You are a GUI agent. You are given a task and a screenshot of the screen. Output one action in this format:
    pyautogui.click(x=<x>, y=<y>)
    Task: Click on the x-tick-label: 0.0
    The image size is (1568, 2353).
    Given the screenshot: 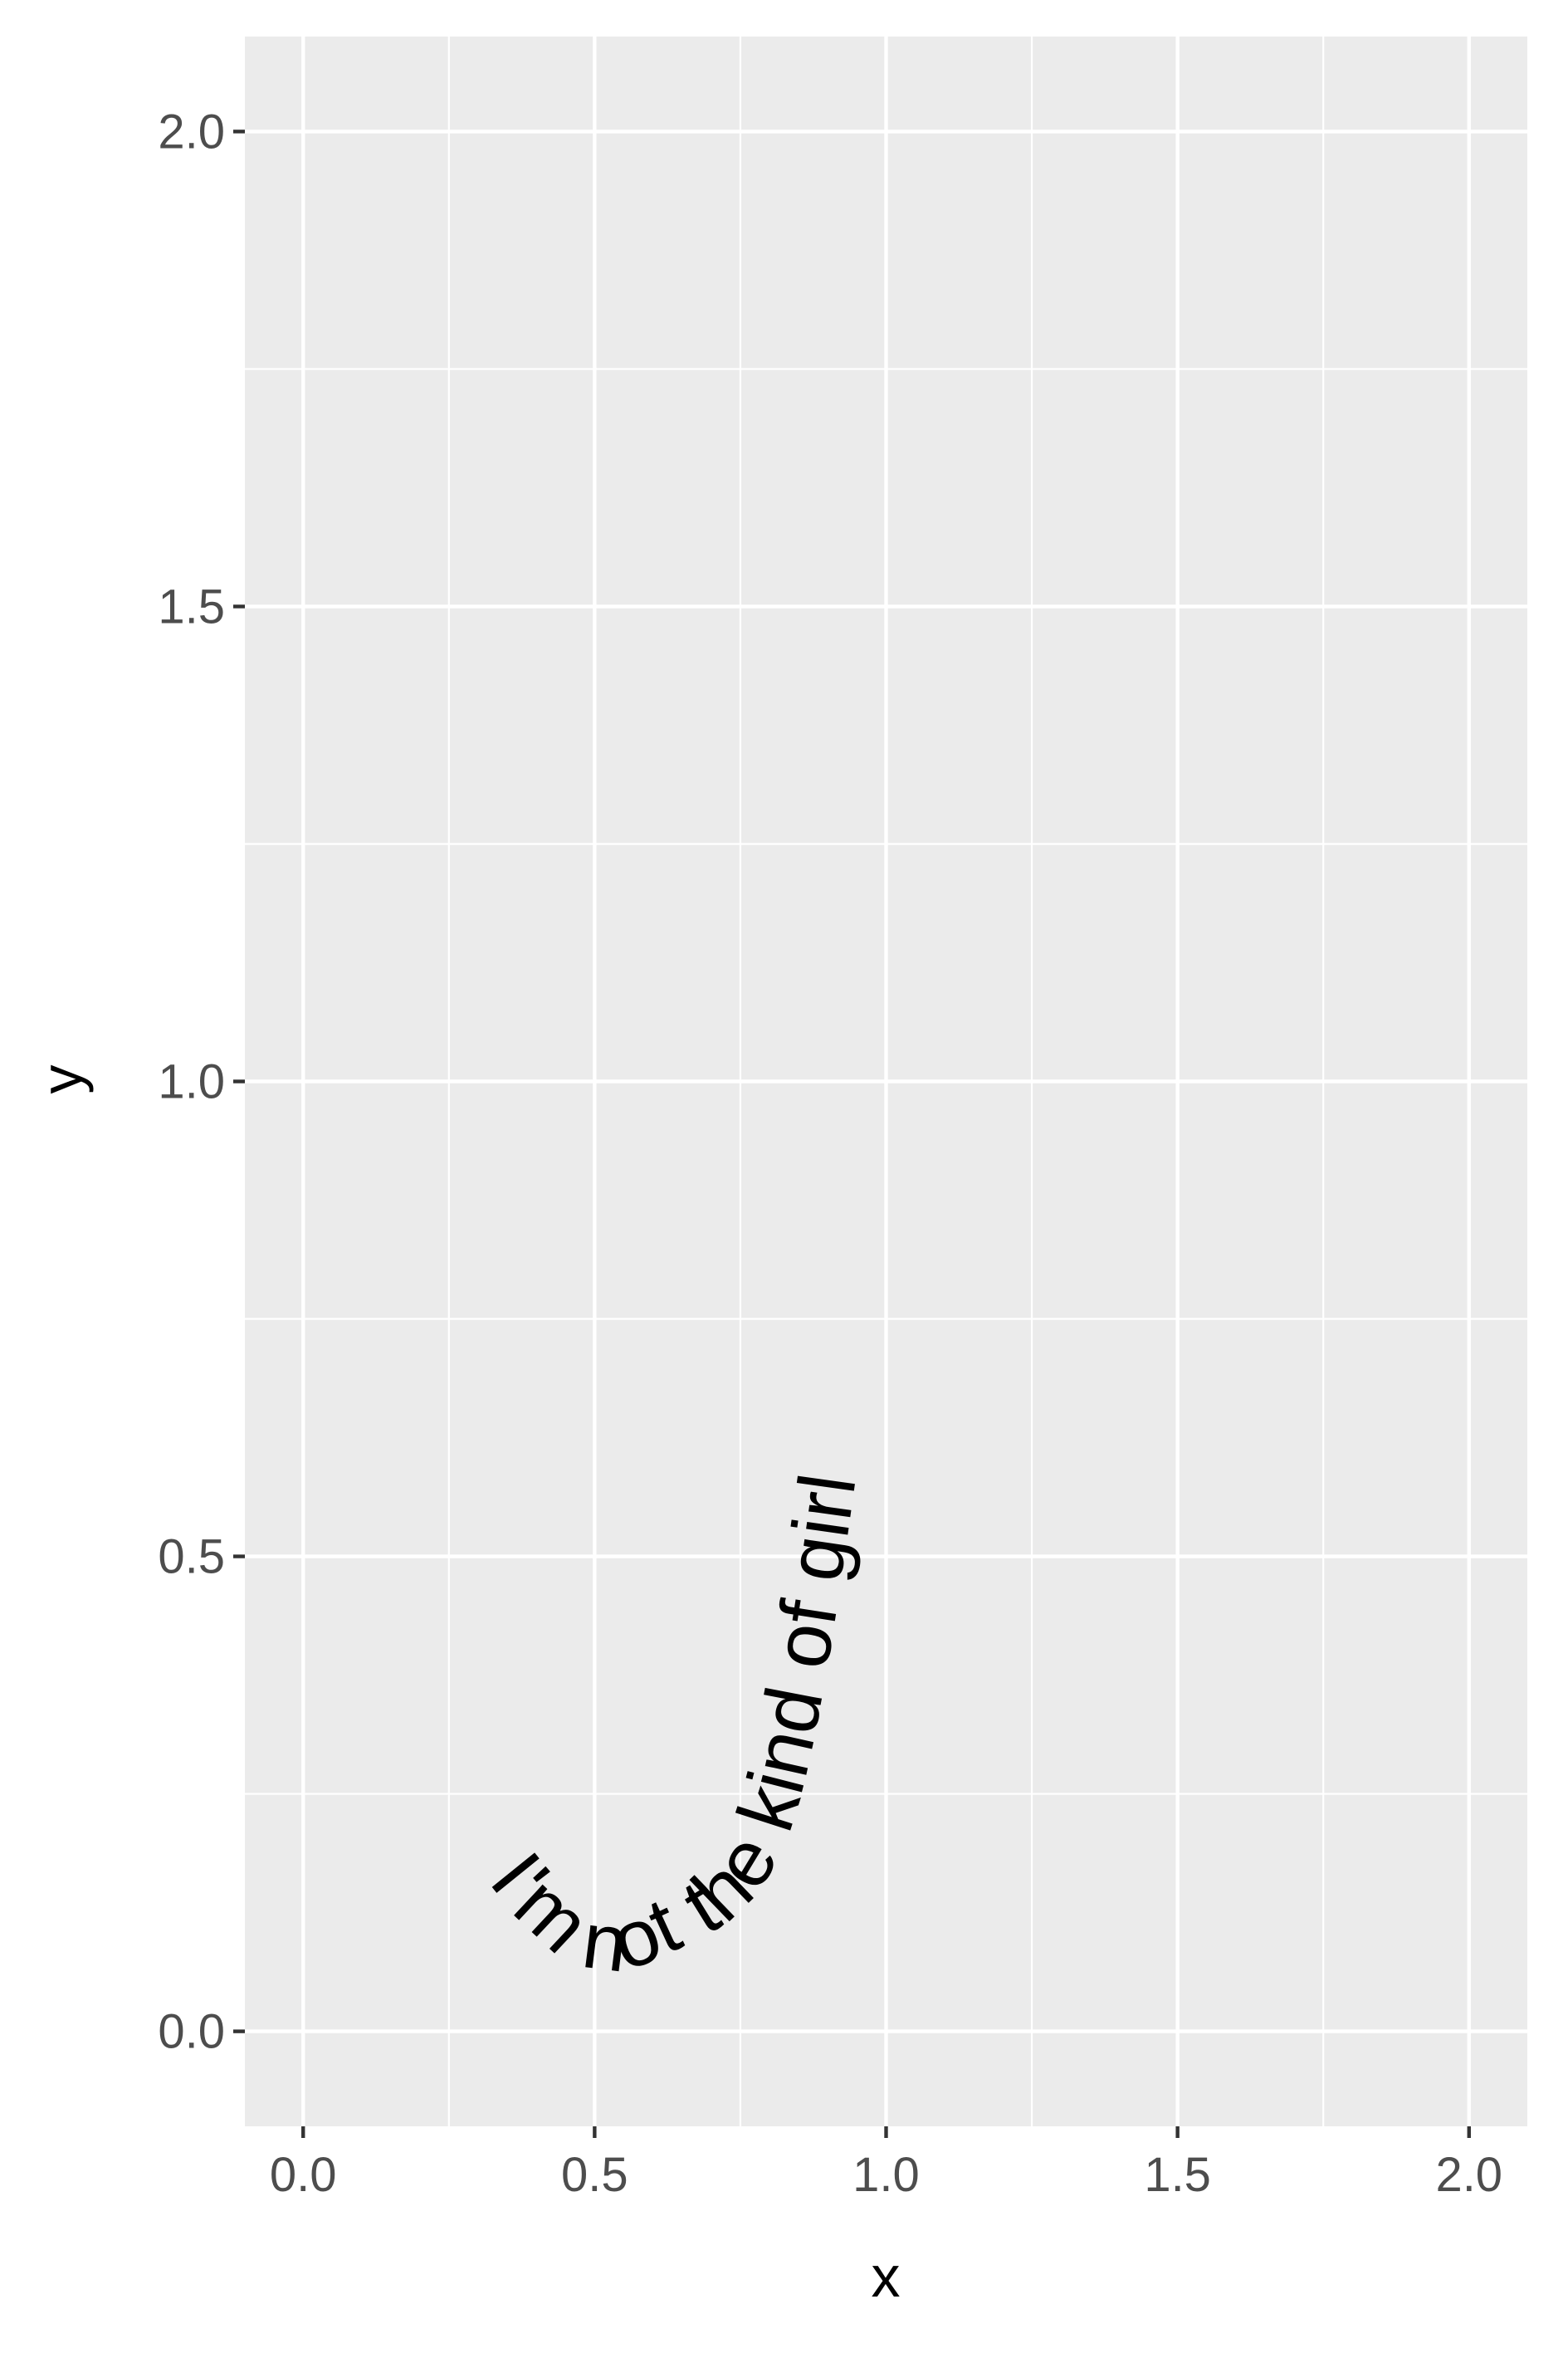 What is the action you would take?
    pyautogui.click(x=304, y=2175)
    